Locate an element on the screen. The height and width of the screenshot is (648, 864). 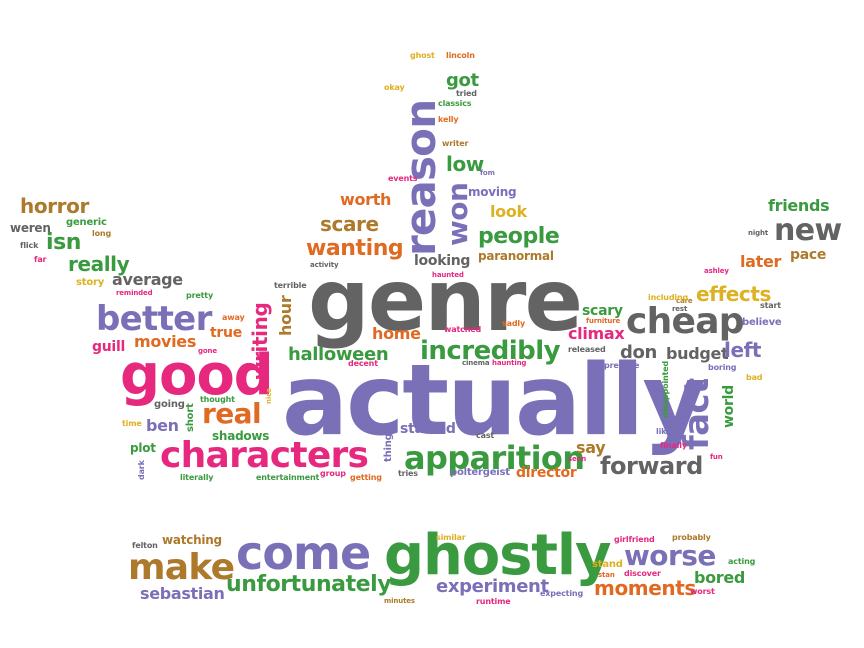
word-dark: dark is located at coordinates (141, 470).